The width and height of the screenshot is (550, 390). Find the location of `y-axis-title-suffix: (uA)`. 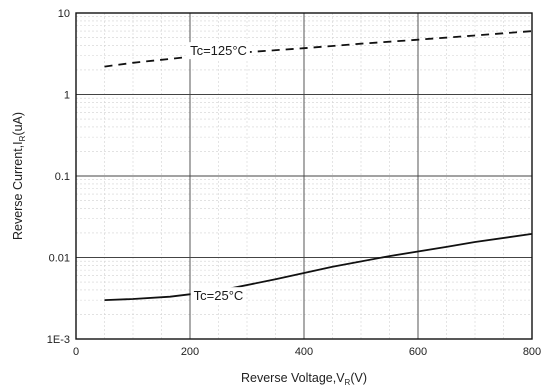

y-axis-title-suffix: (uA) is located at coordinates (18, 124).